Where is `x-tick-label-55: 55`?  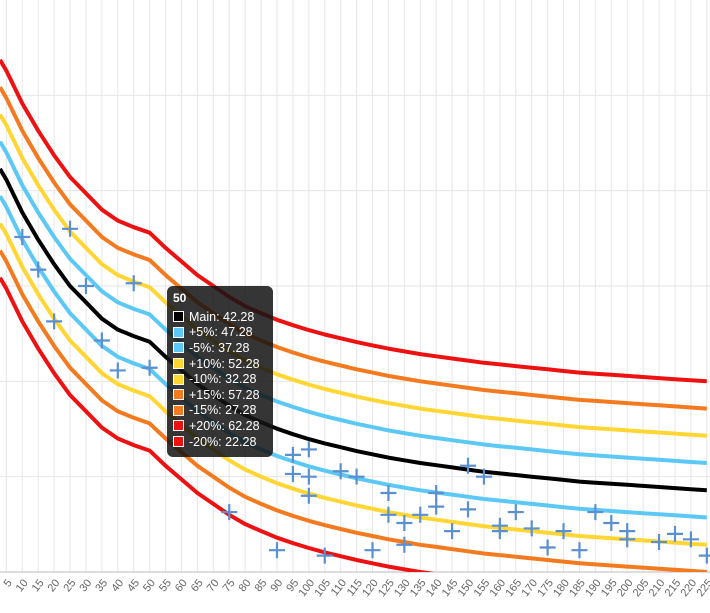 x-tick-label-55: 55 is located at coordinates (165, 585).